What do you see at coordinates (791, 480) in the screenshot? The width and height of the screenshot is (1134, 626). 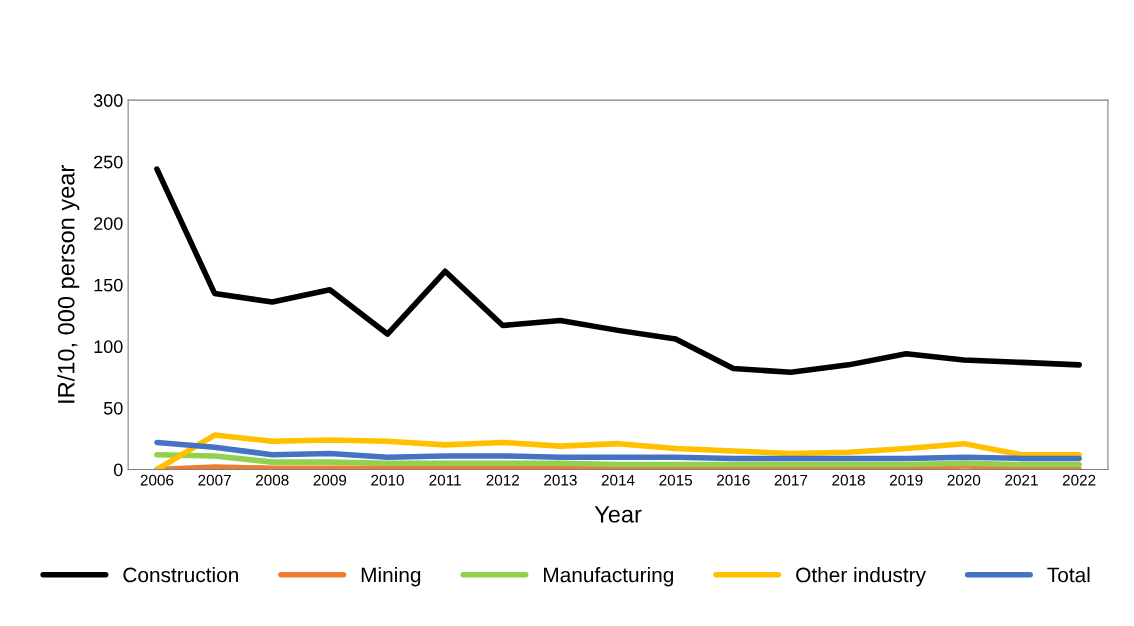 I see `x-tick-label: 2017` at bounding box center [791, 480].